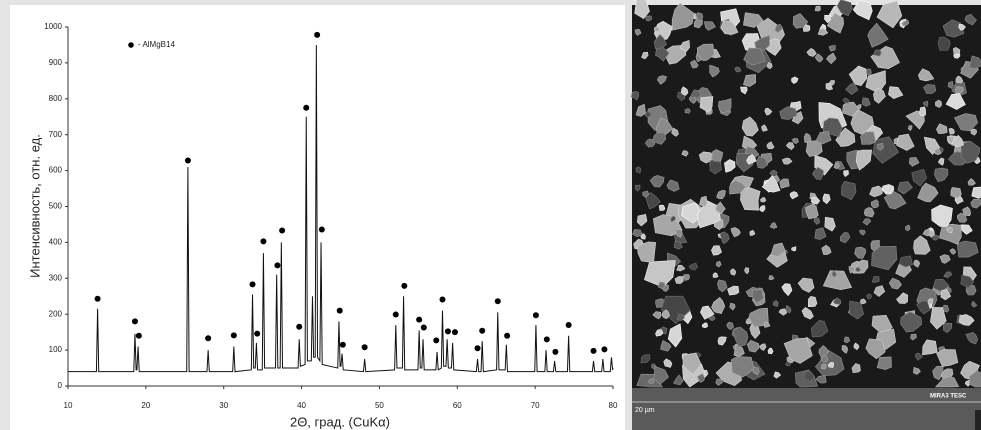 The width and height of the screenshot is (981, 430). Describe the element at coordinates (379, 405) in the screenshot. I see `x-tick-label: 50` at that location.